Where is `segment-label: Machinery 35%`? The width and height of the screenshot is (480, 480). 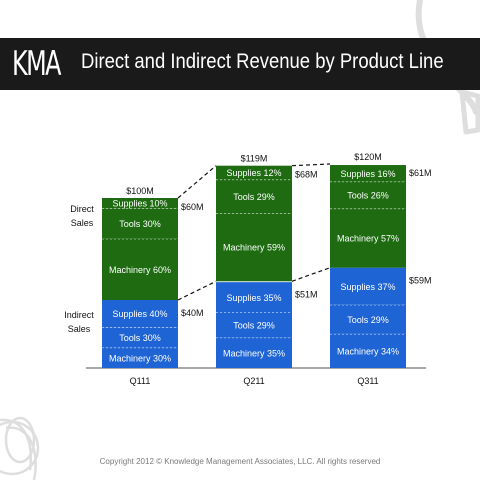 segment-label: Machinery 35% is located at coordinates (254, 353).